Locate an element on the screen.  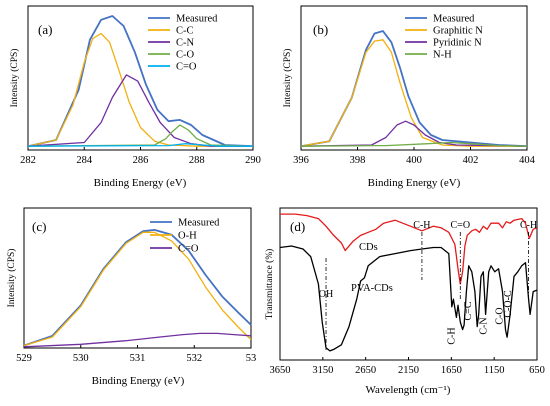
series-line-c-c is located at coordinates (140, 89).